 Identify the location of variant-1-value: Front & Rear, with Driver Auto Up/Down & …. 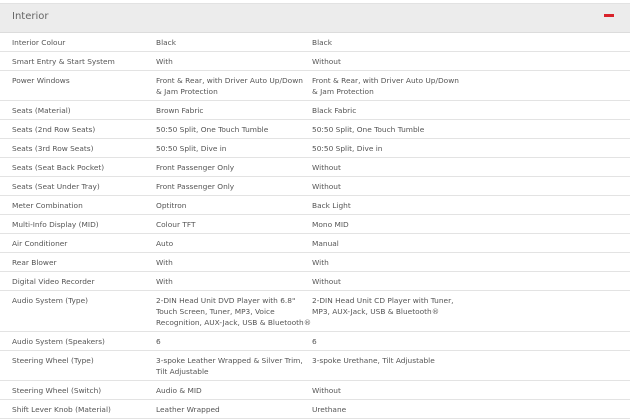
(234, 86).